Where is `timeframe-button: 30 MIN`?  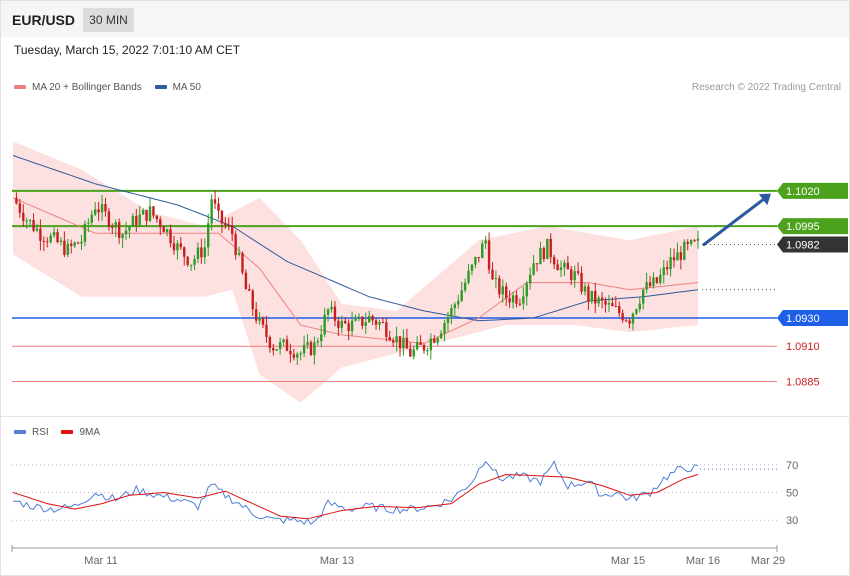
timeframe-button: 30 MIN is located at coordinates (108, 20).